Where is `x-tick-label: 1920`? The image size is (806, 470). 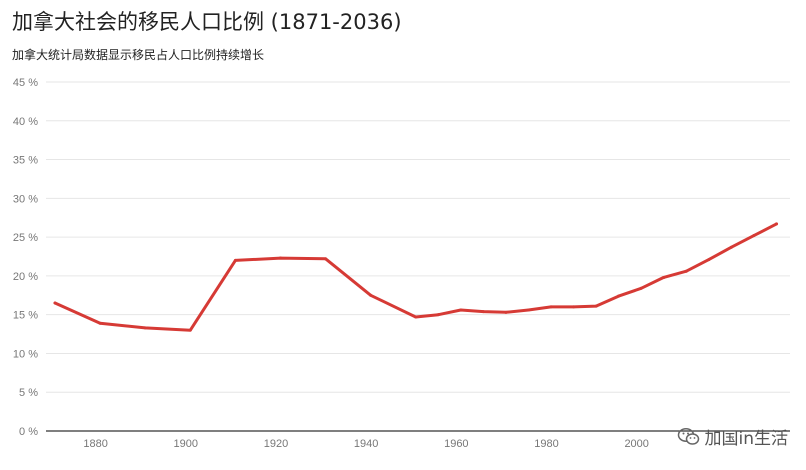
x-tick-label: 1920 is located at coordinates (276, 444).